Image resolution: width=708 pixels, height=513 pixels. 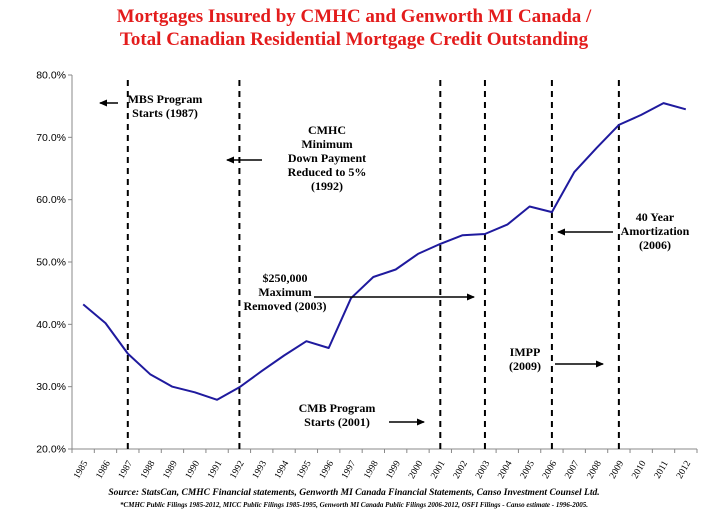 I want to click on annotation-text: $250,000, so click(x=285, y=278).